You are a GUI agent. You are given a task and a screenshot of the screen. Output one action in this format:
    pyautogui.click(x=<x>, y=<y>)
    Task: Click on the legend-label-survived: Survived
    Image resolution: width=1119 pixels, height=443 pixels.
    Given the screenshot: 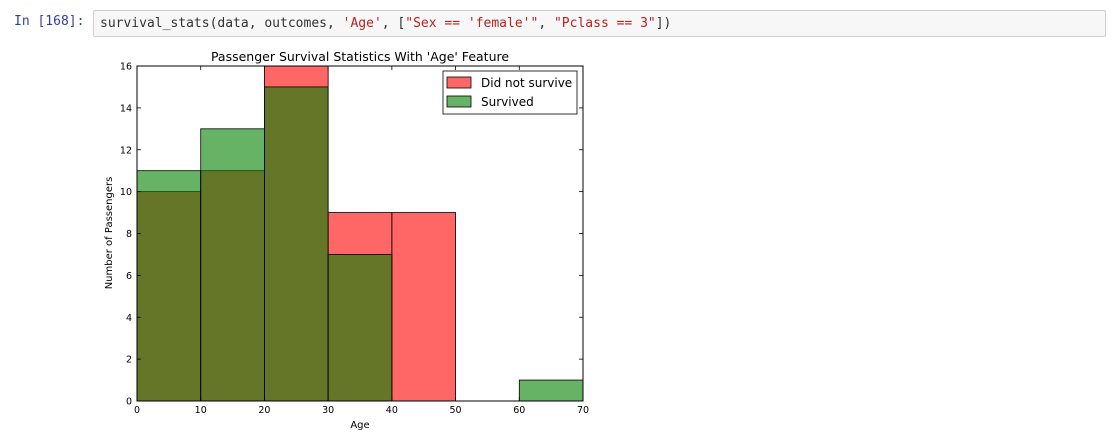 What is the action you would take?
    pyautogui.click(x=507, y=102)
    